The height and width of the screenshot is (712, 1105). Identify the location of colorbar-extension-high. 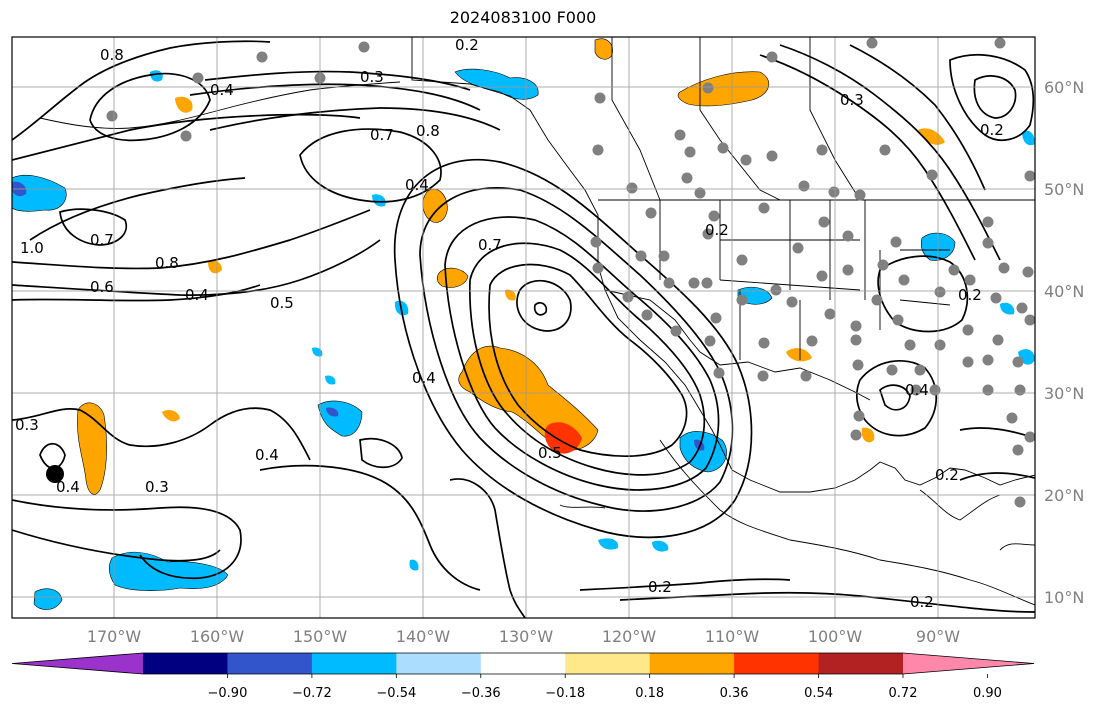
(968, 663).